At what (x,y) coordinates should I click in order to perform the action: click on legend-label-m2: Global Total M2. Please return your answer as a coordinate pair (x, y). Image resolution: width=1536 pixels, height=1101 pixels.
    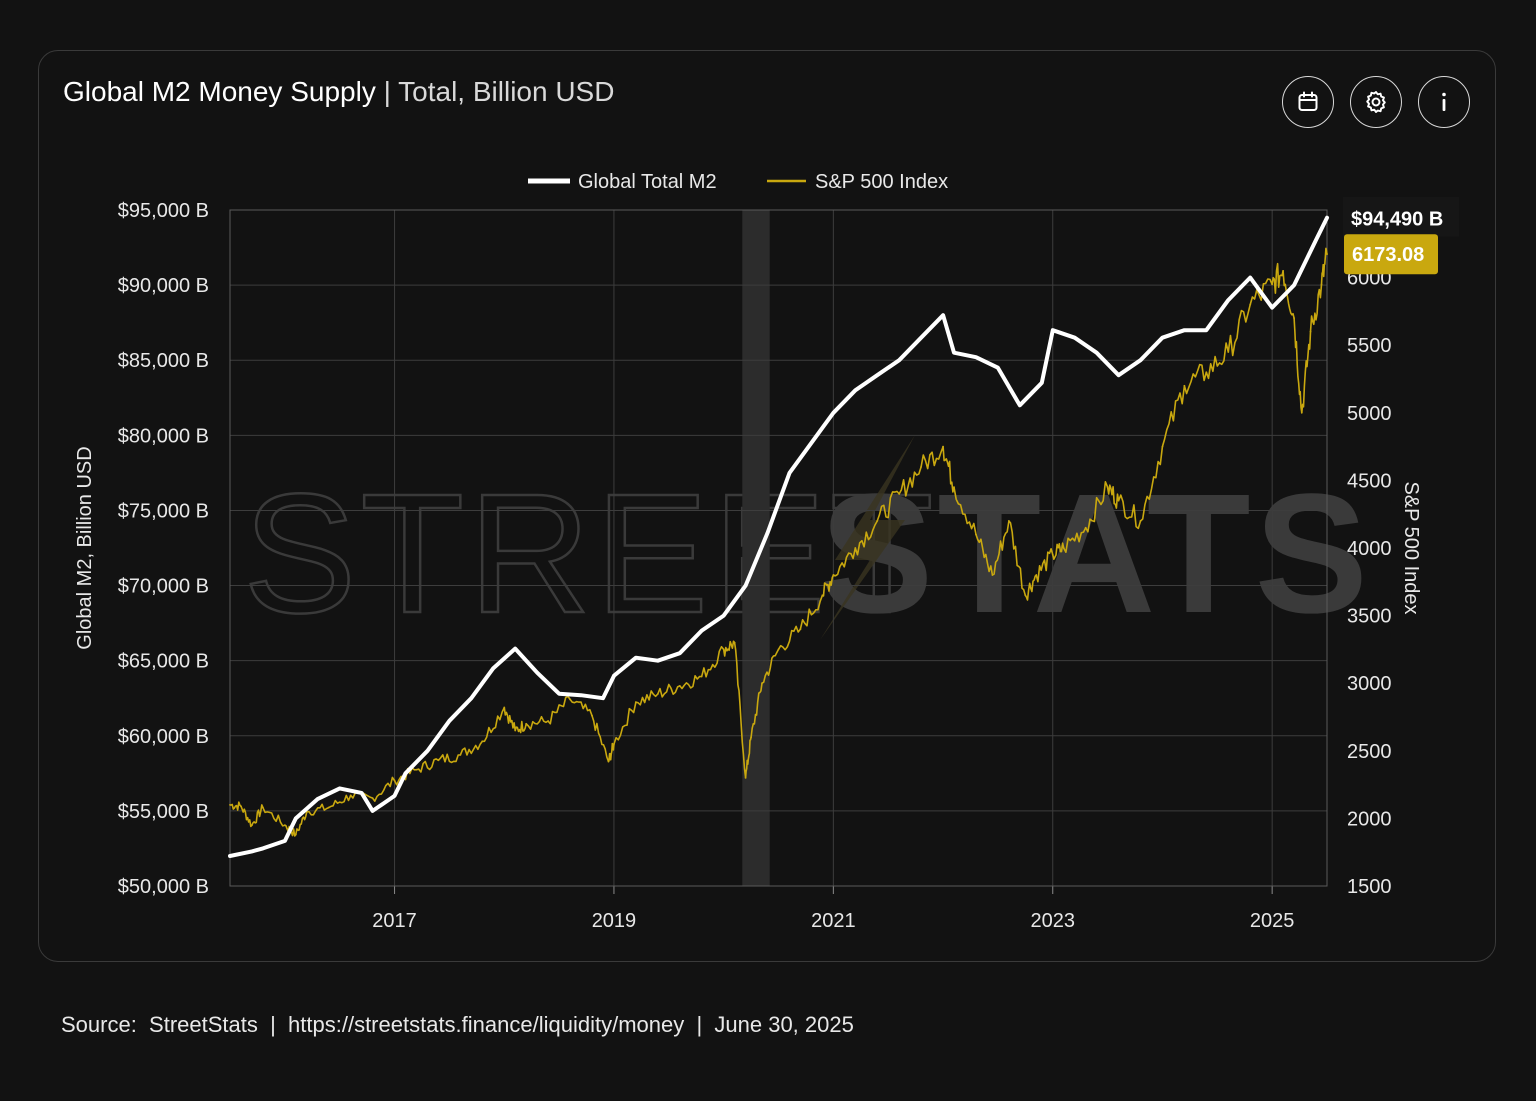
    Looking at the image, I should click on (647, 182).